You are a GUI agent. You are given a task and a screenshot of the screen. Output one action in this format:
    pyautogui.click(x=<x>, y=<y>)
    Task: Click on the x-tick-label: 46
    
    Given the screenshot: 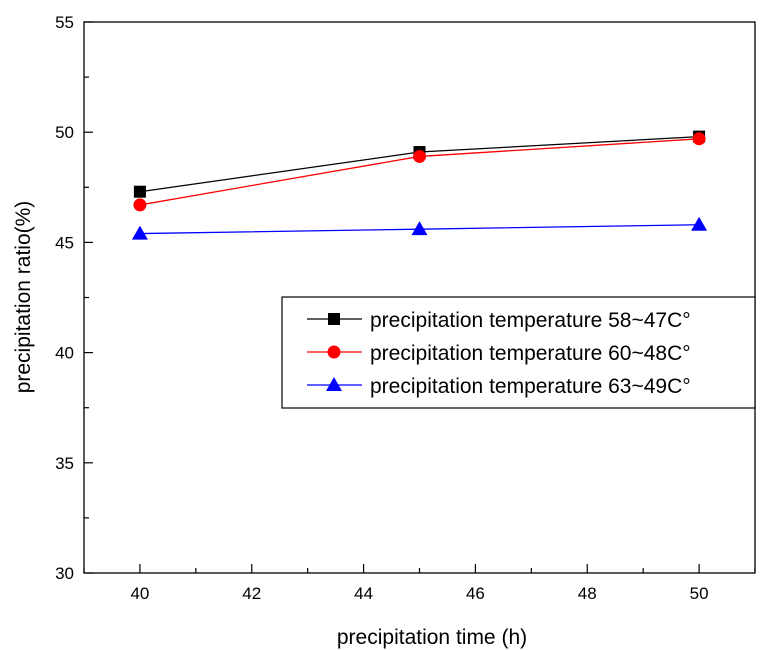 What is the action you would take?
    pyautogui.click(x=475, y=593)
    